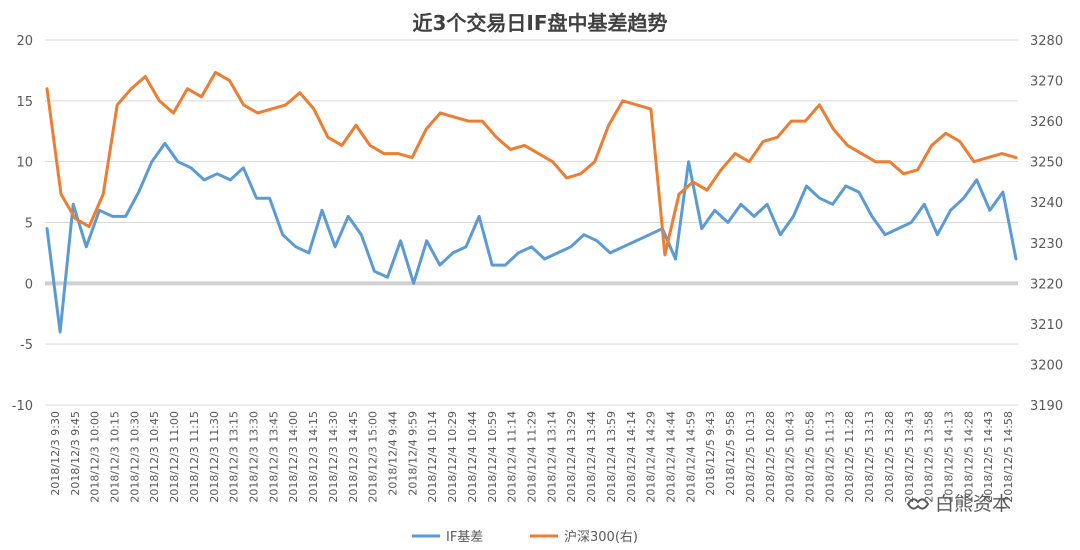 This screenshot has height=550, width=1080. Describe the element at coordinates (829, 457) in the screenshot. I see `x-tick-label: 2018/12/5 11:13` at that location.